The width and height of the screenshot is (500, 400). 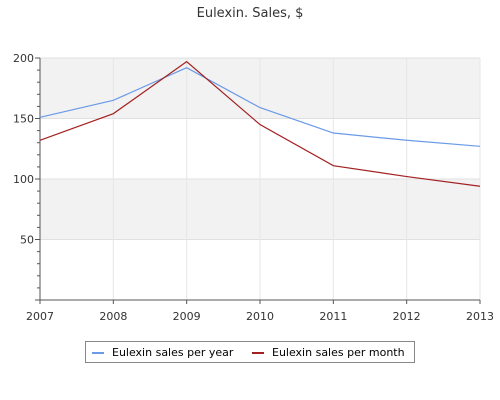 What do you see at coordinates (27, 240) in the screenshot?
I see `y-tick-label: 50` at bounding box center [27, 240].